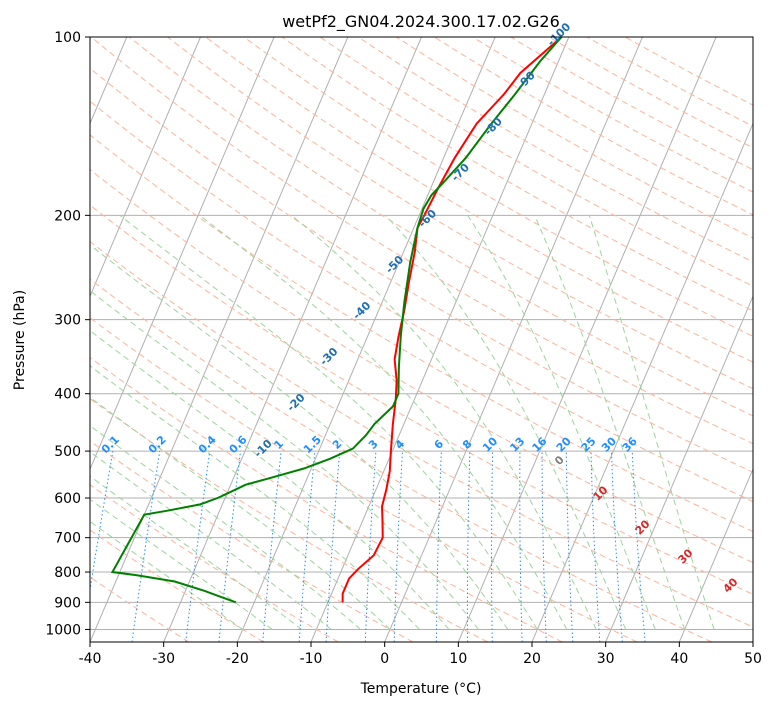  I want to click on x-tick-label: 30, so click(606, 659).